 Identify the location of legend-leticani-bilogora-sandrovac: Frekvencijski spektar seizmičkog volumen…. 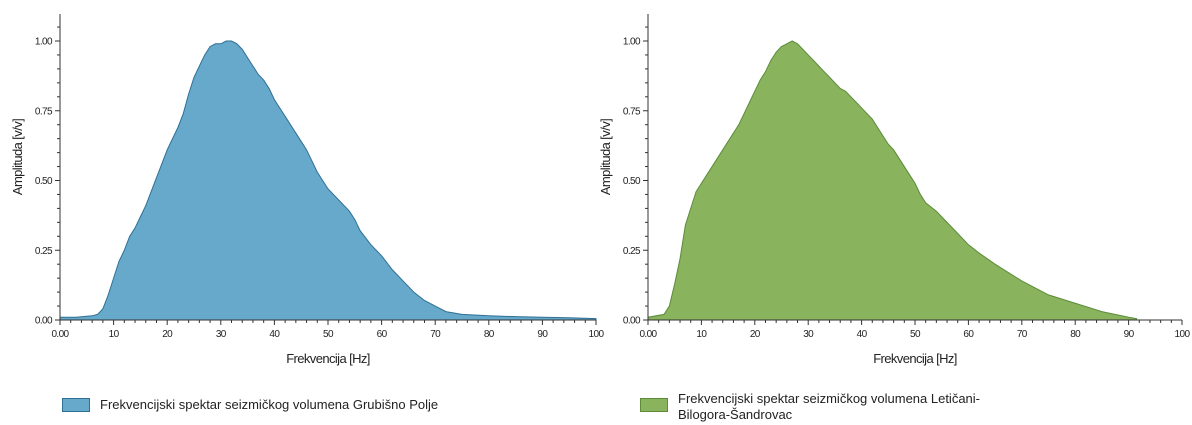
(814, 407).